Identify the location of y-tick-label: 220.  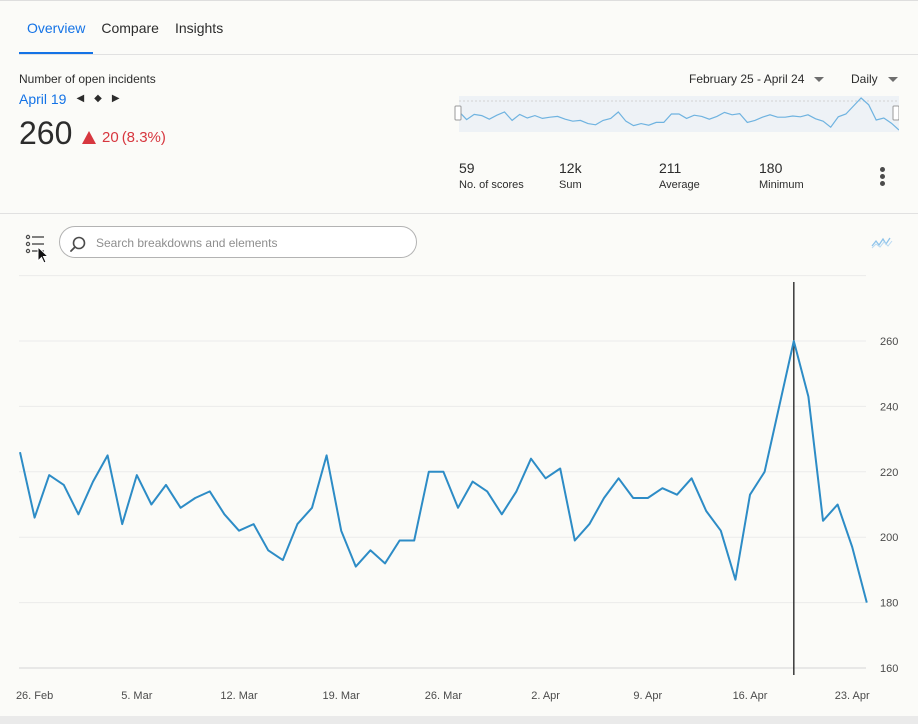
(889, 473).